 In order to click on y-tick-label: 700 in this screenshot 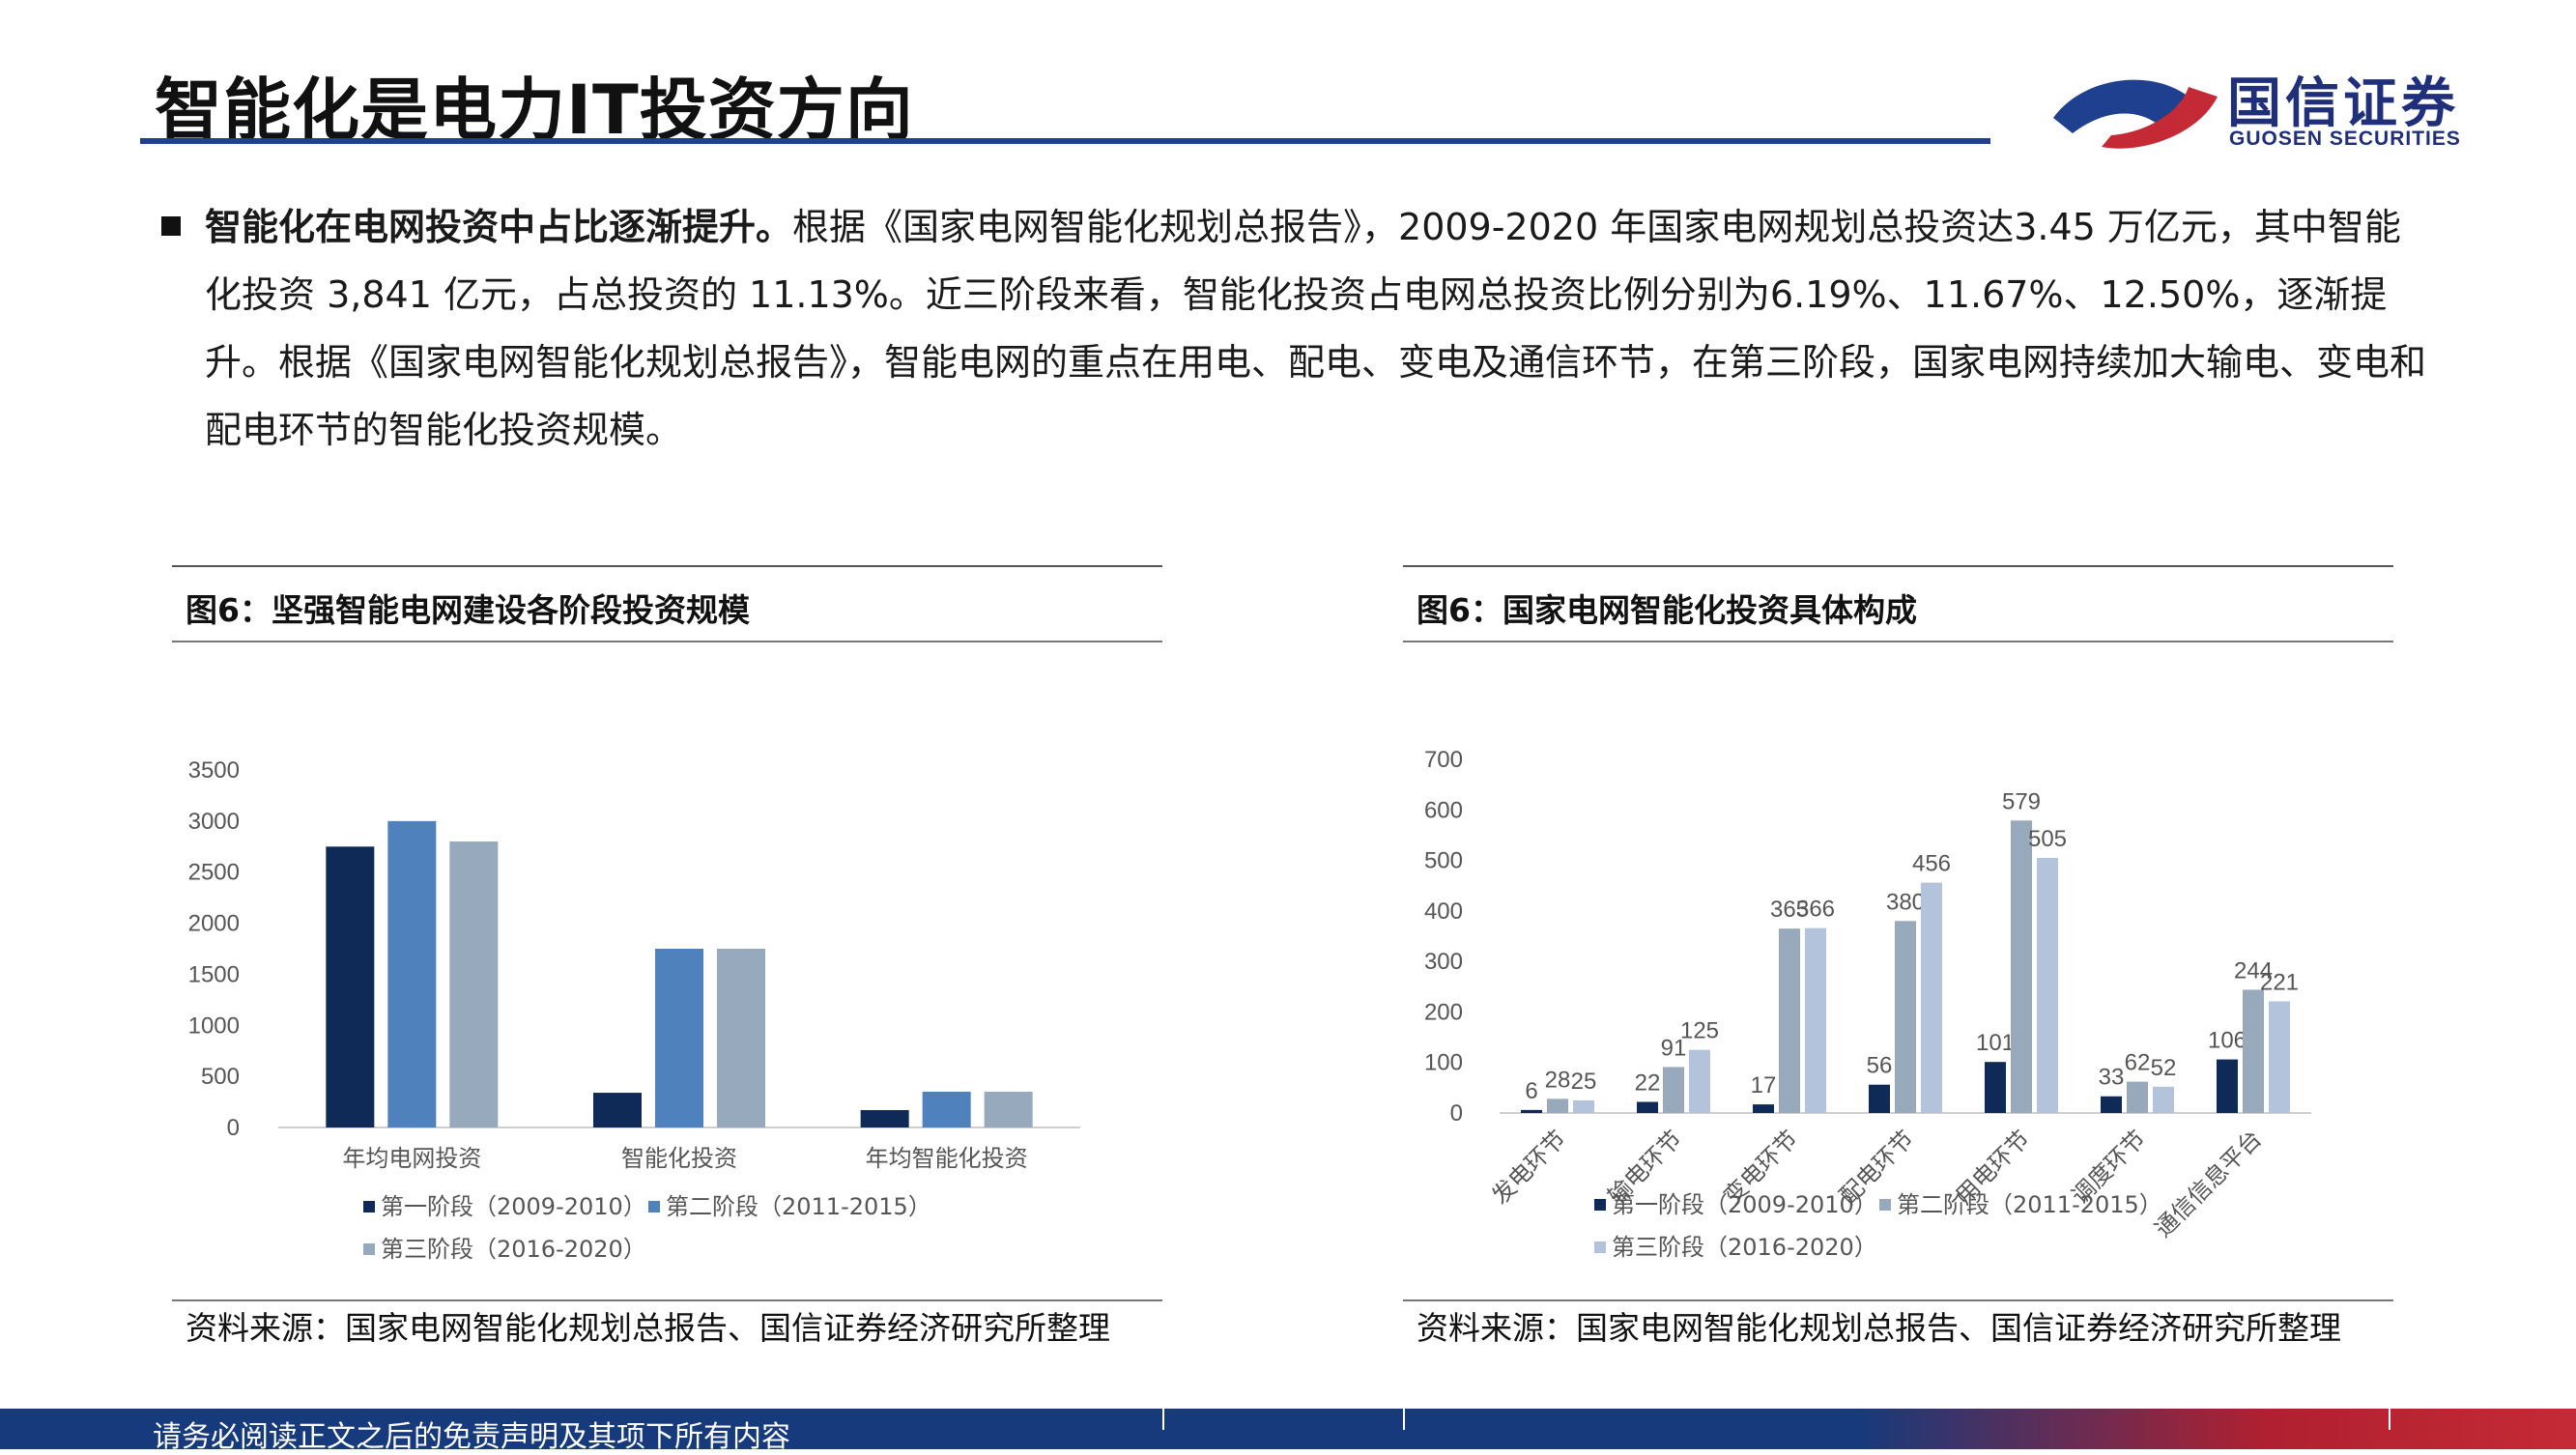, I will do `click(1444, 760)`.